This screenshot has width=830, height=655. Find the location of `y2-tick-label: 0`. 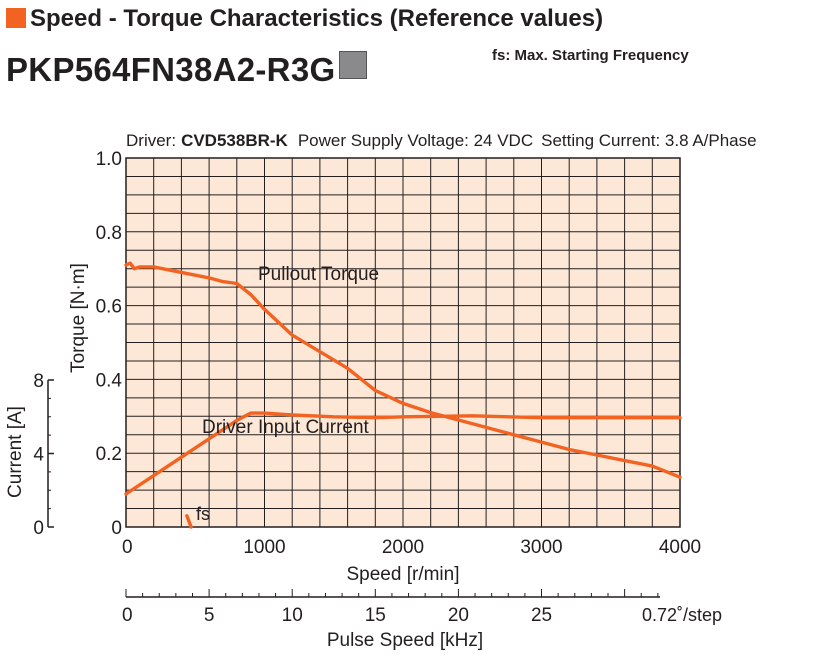

y2-tick-label: 0 is located at coordinates (38, 528).